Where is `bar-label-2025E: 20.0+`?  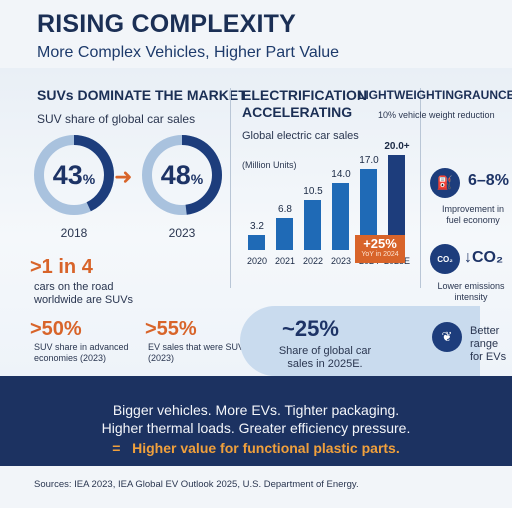
bar-label-2025E: 20.0+ is located at coordinates (397, 146).